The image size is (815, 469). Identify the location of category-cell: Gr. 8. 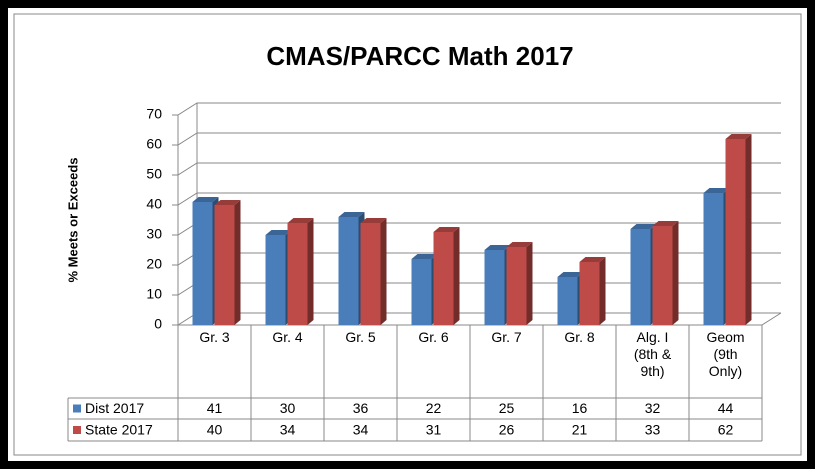
(579, 337).